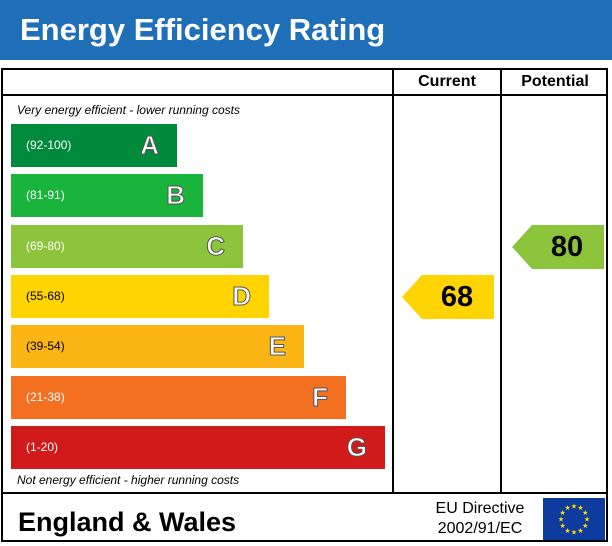 The image size is (612, 546). I want to click on eu-stars-icon: ★ ★★★★★★★★★★★, so click(574, 520).